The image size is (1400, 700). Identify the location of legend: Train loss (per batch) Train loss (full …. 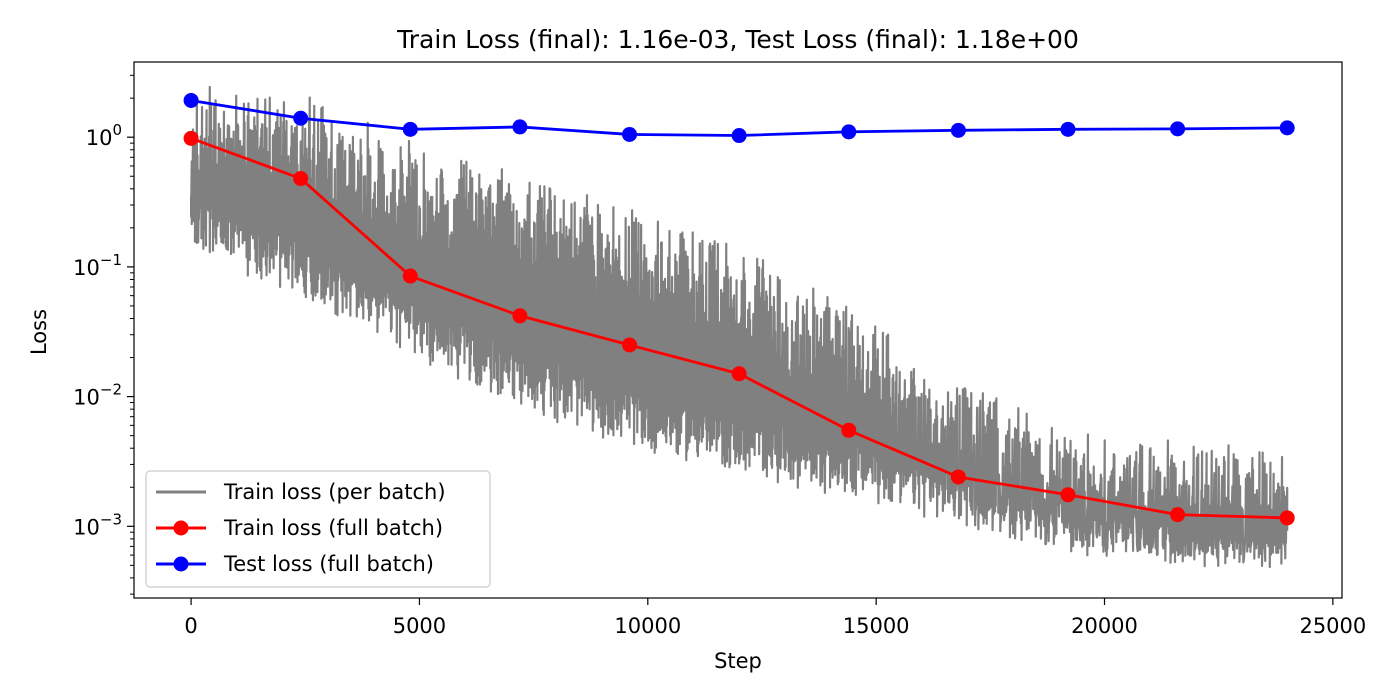
(318, 529).